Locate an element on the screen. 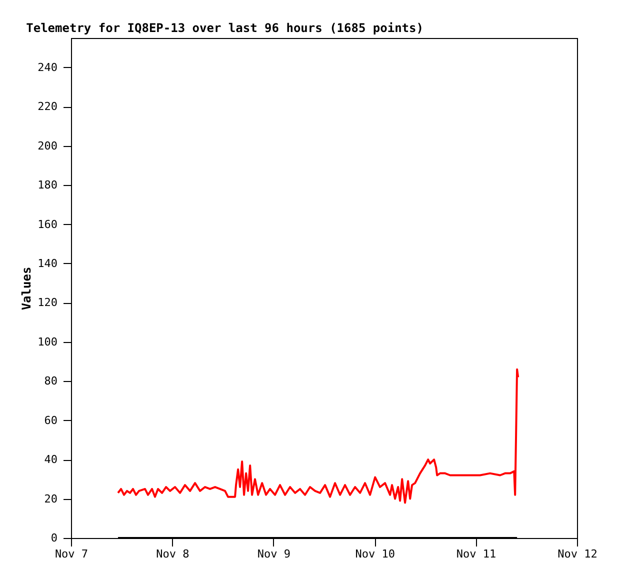 This screenshot has height=579, width=618. x-tick-label: Nov 9 is located at coordinates (273, 554).